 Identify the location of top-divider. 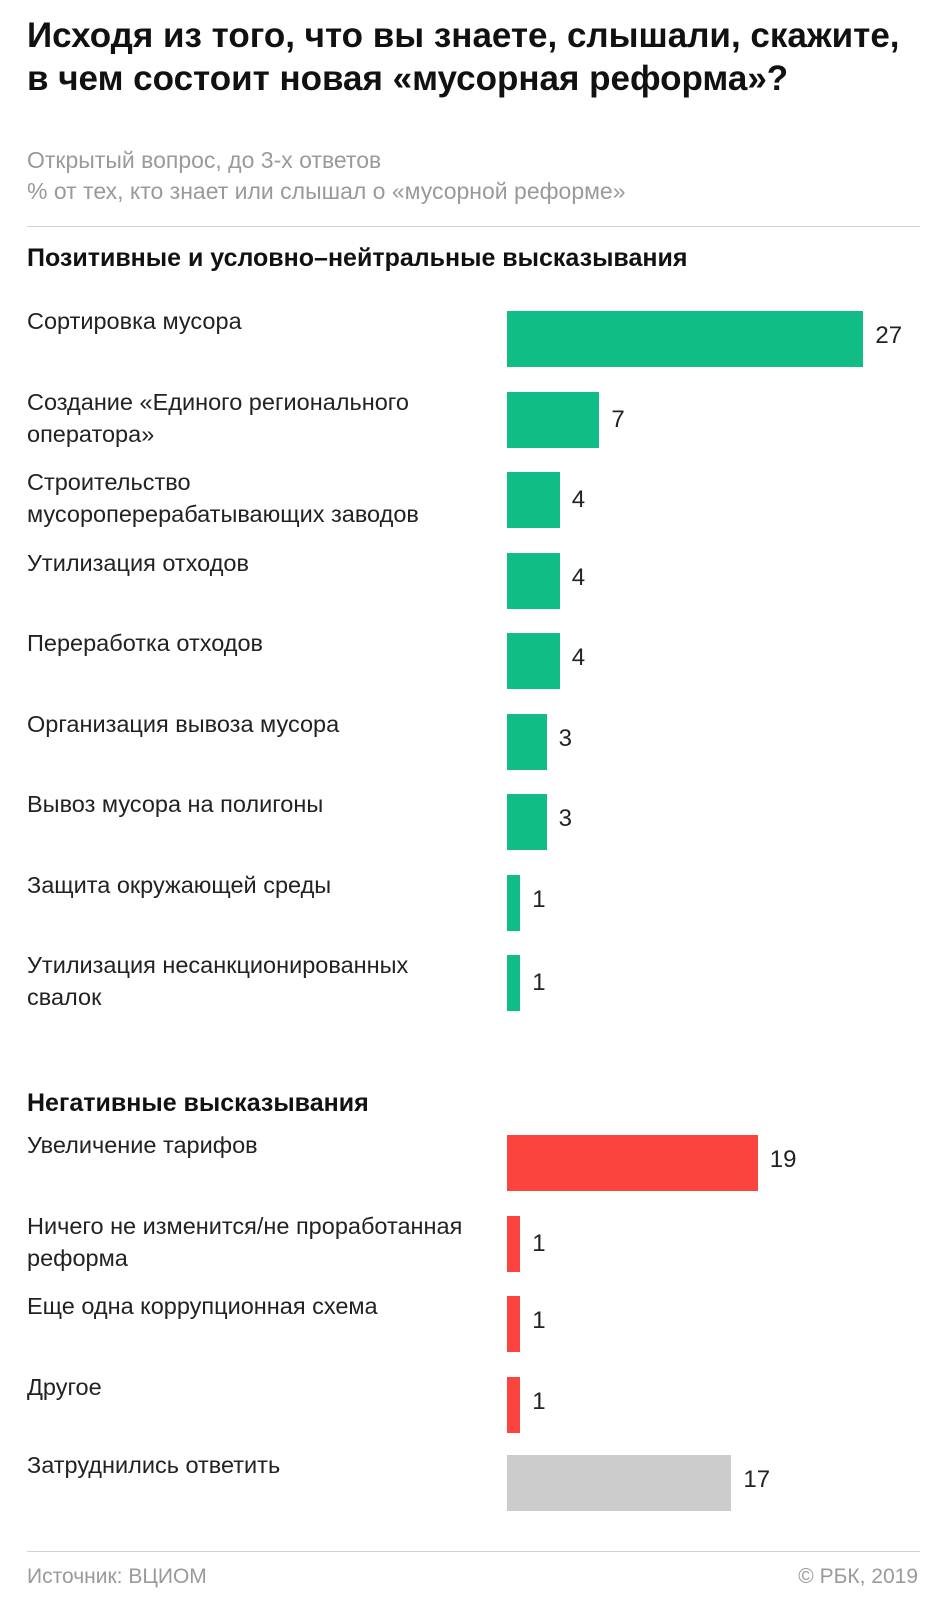
(473, 226).